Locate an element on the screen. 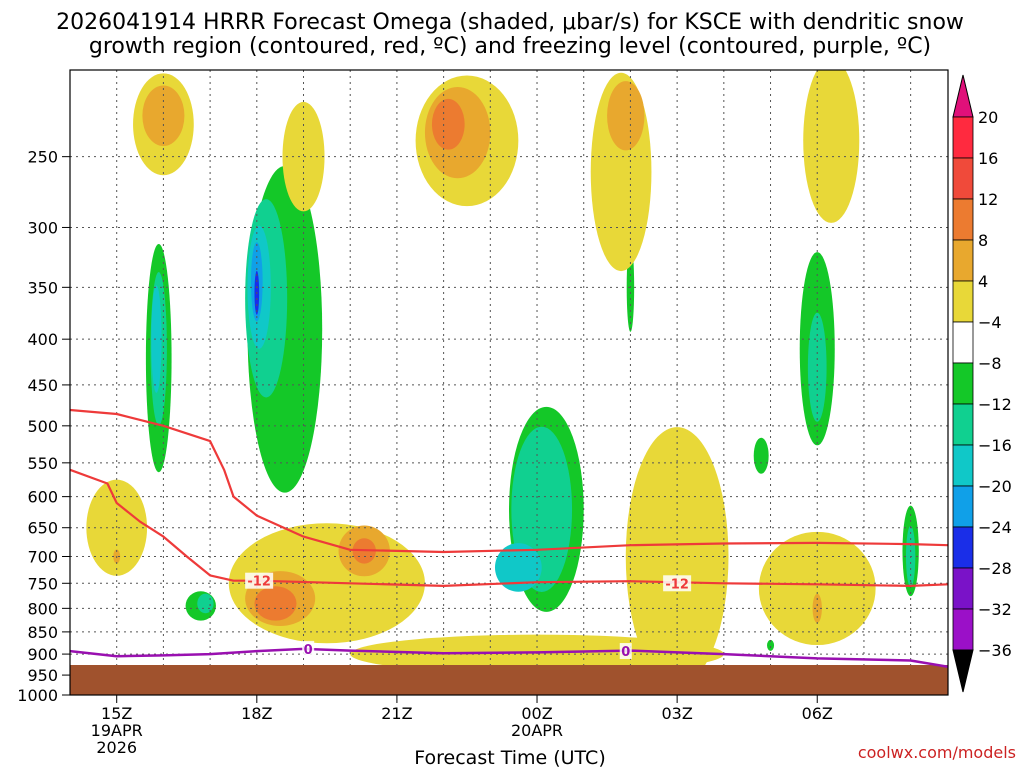 Image resolution: width=1024 pixels, height=768 pixels. y-tick-label: 1000 is located at coordinates (37, 695).